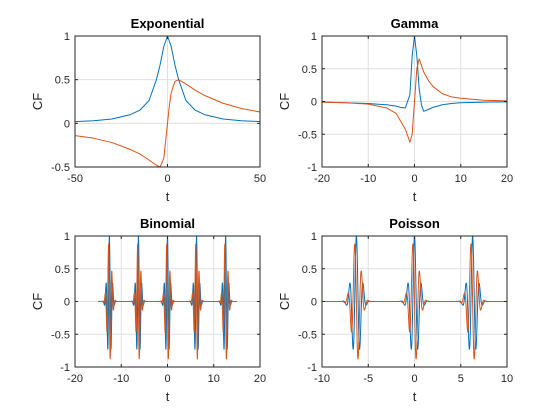 The image size is (560, 420). I want to click on subplot-title: Poisson, so click(414, 223).